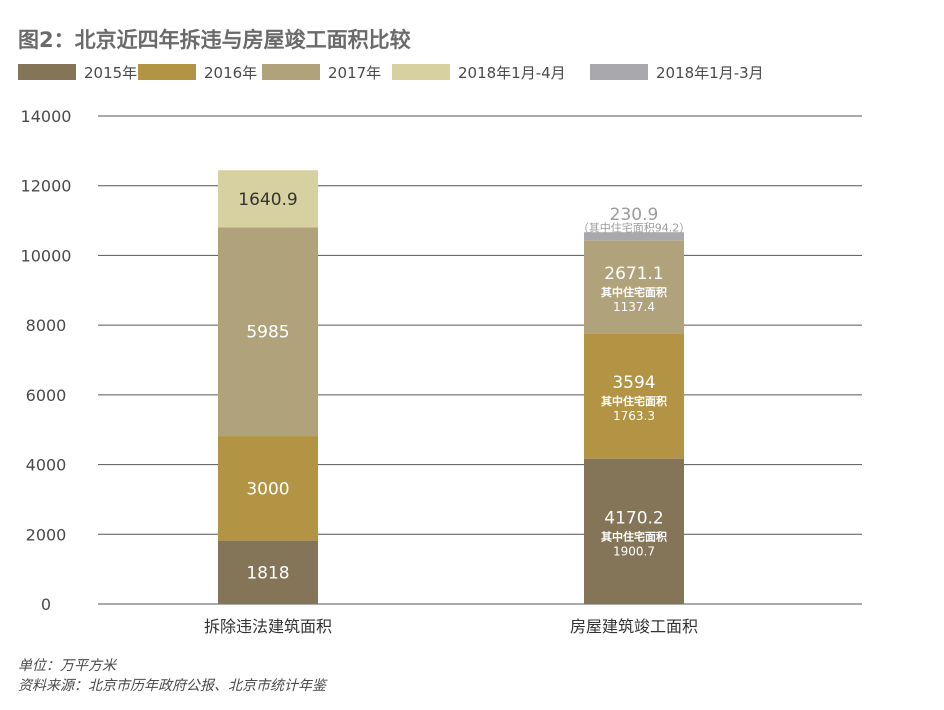 This screenshot has width=944, height=710. I want to click on legend-label: 2016年, so click(231, 73).